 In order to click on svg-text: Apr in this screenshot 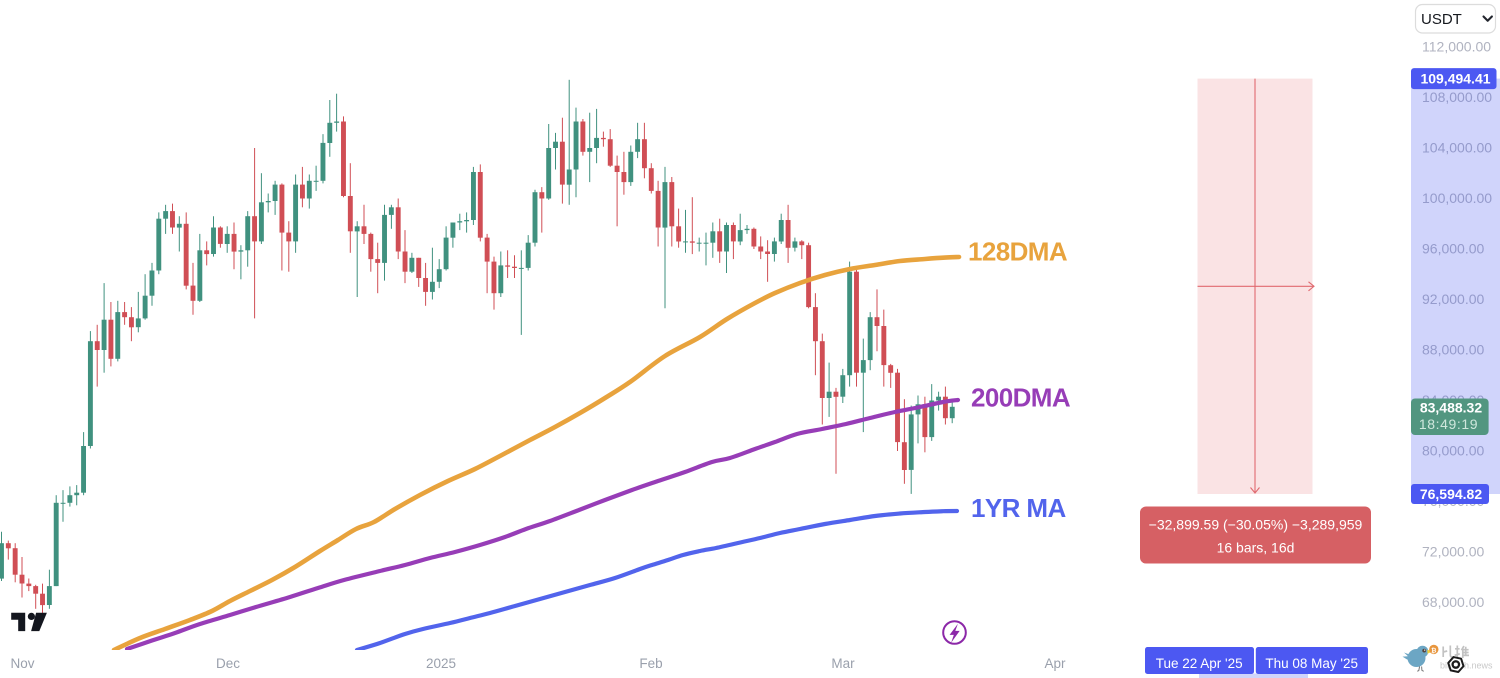, I will do `click(1055, 663)`.